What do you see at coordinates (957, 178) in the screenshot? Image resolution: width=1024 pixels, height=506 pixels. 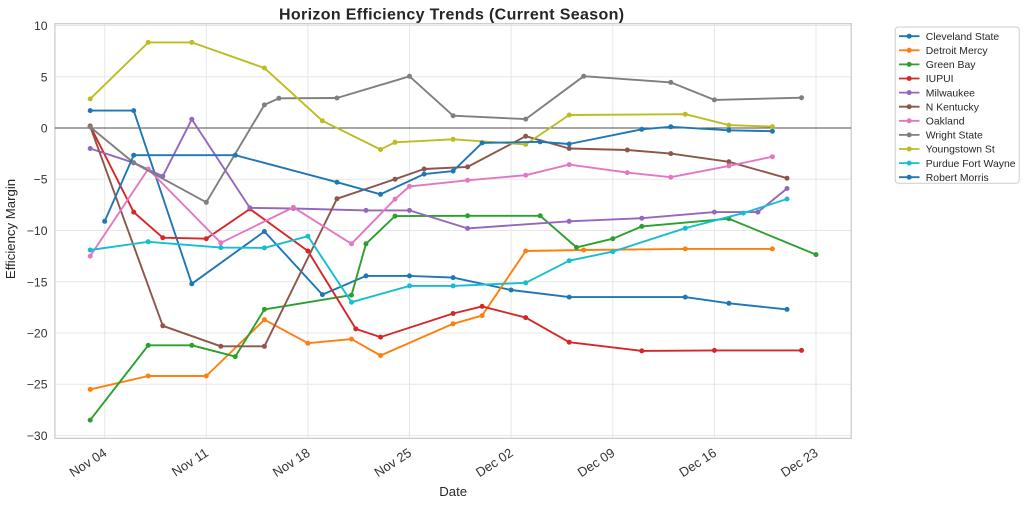 I see `svg-text: Robert Morris` at bounding box center [957, 178].